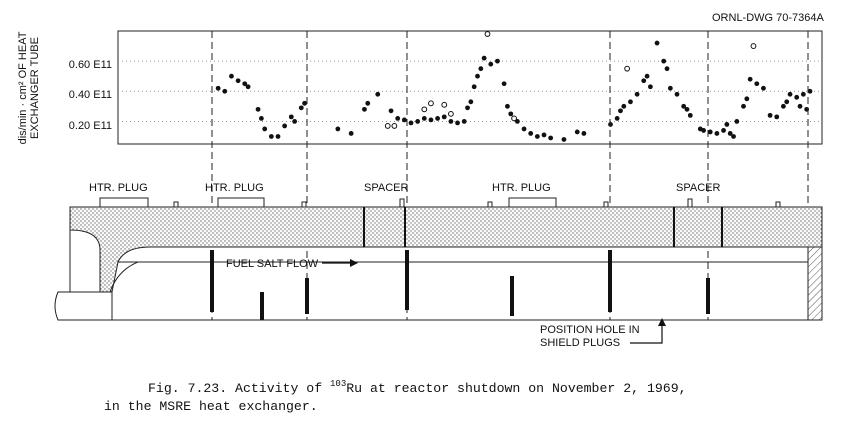 Image resolution: width=852 pixels, height=426 pixels. Describe the element at coordinates (521, 188) in the screenshot. I see `section-label-htr-plug-3: HTR. PLUG` at that location.